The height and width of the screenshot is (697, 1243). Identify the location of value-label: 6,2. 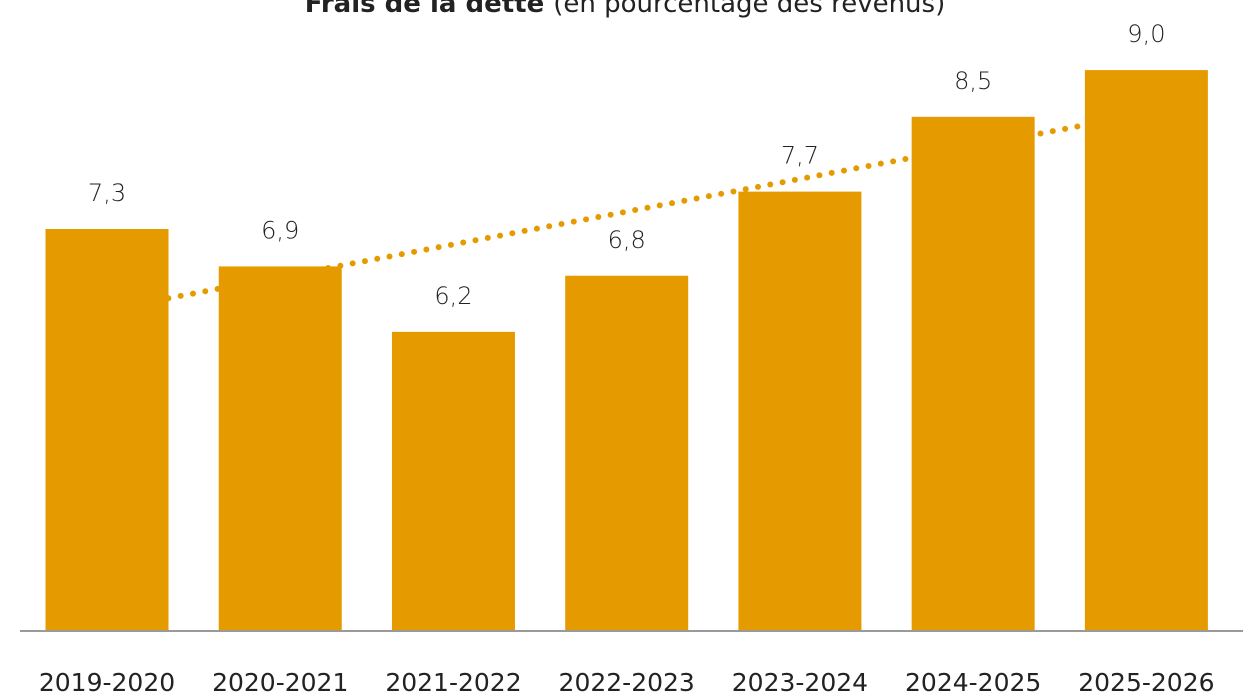
(453, 296).